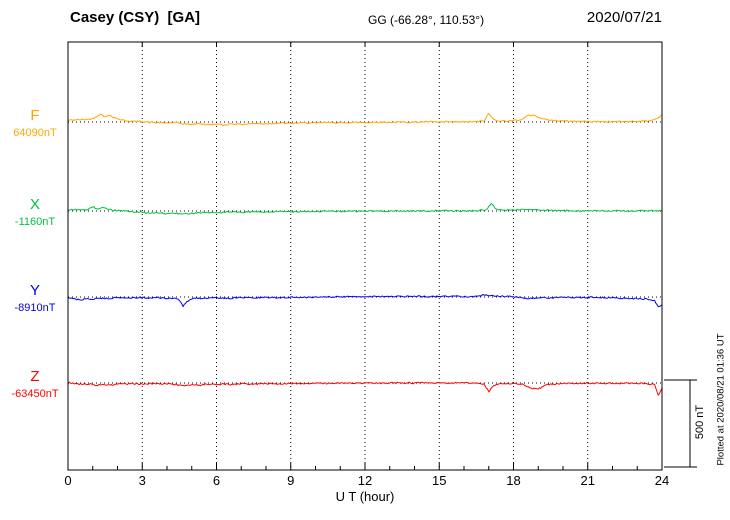 This screenshot has width=730, height=520. What do you see at coordinates (34, 204) in the screenshot?
I see `series-letter-X: X` at bounding box center [34, 204].